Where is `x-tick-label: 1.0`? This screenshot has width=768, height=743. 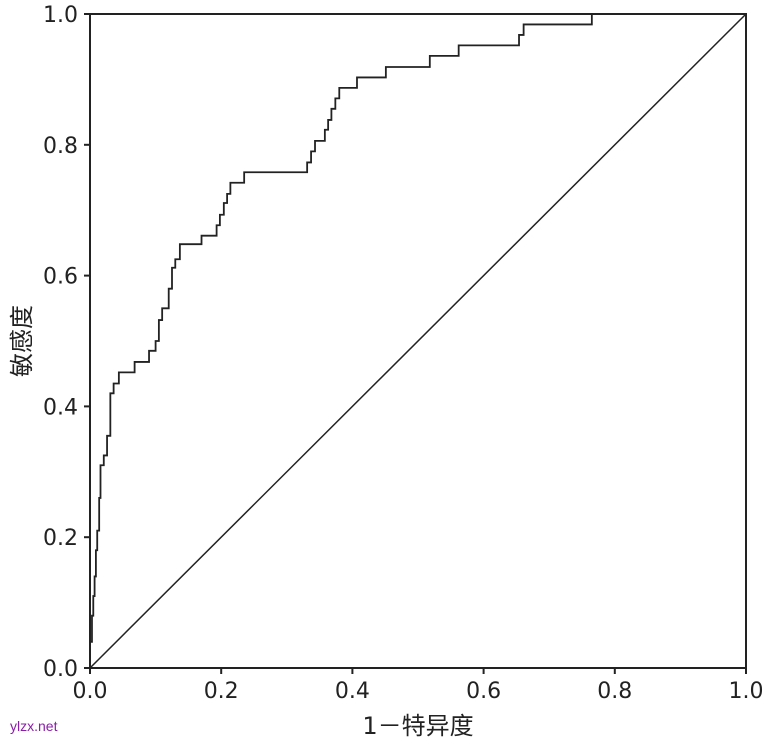 x-tick-label: 1.0 is located at coordinates (746, 691).